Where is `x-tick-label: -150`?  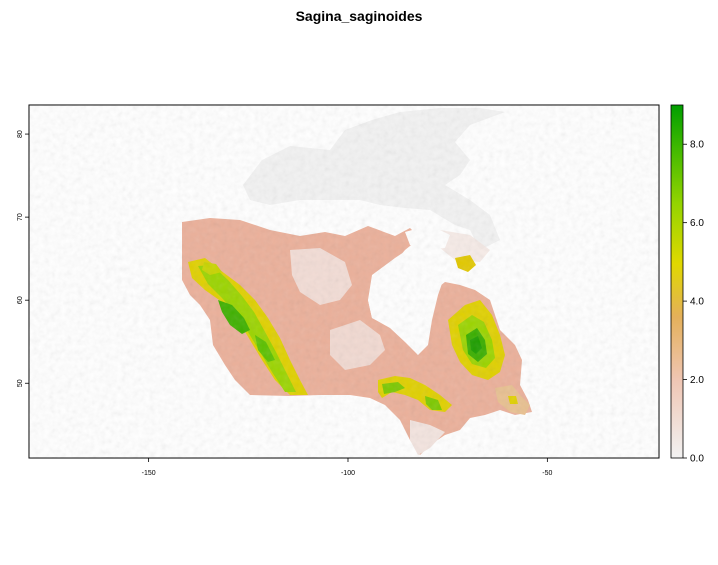 x-tick-label: -150 is located at coordinates (149, 473).